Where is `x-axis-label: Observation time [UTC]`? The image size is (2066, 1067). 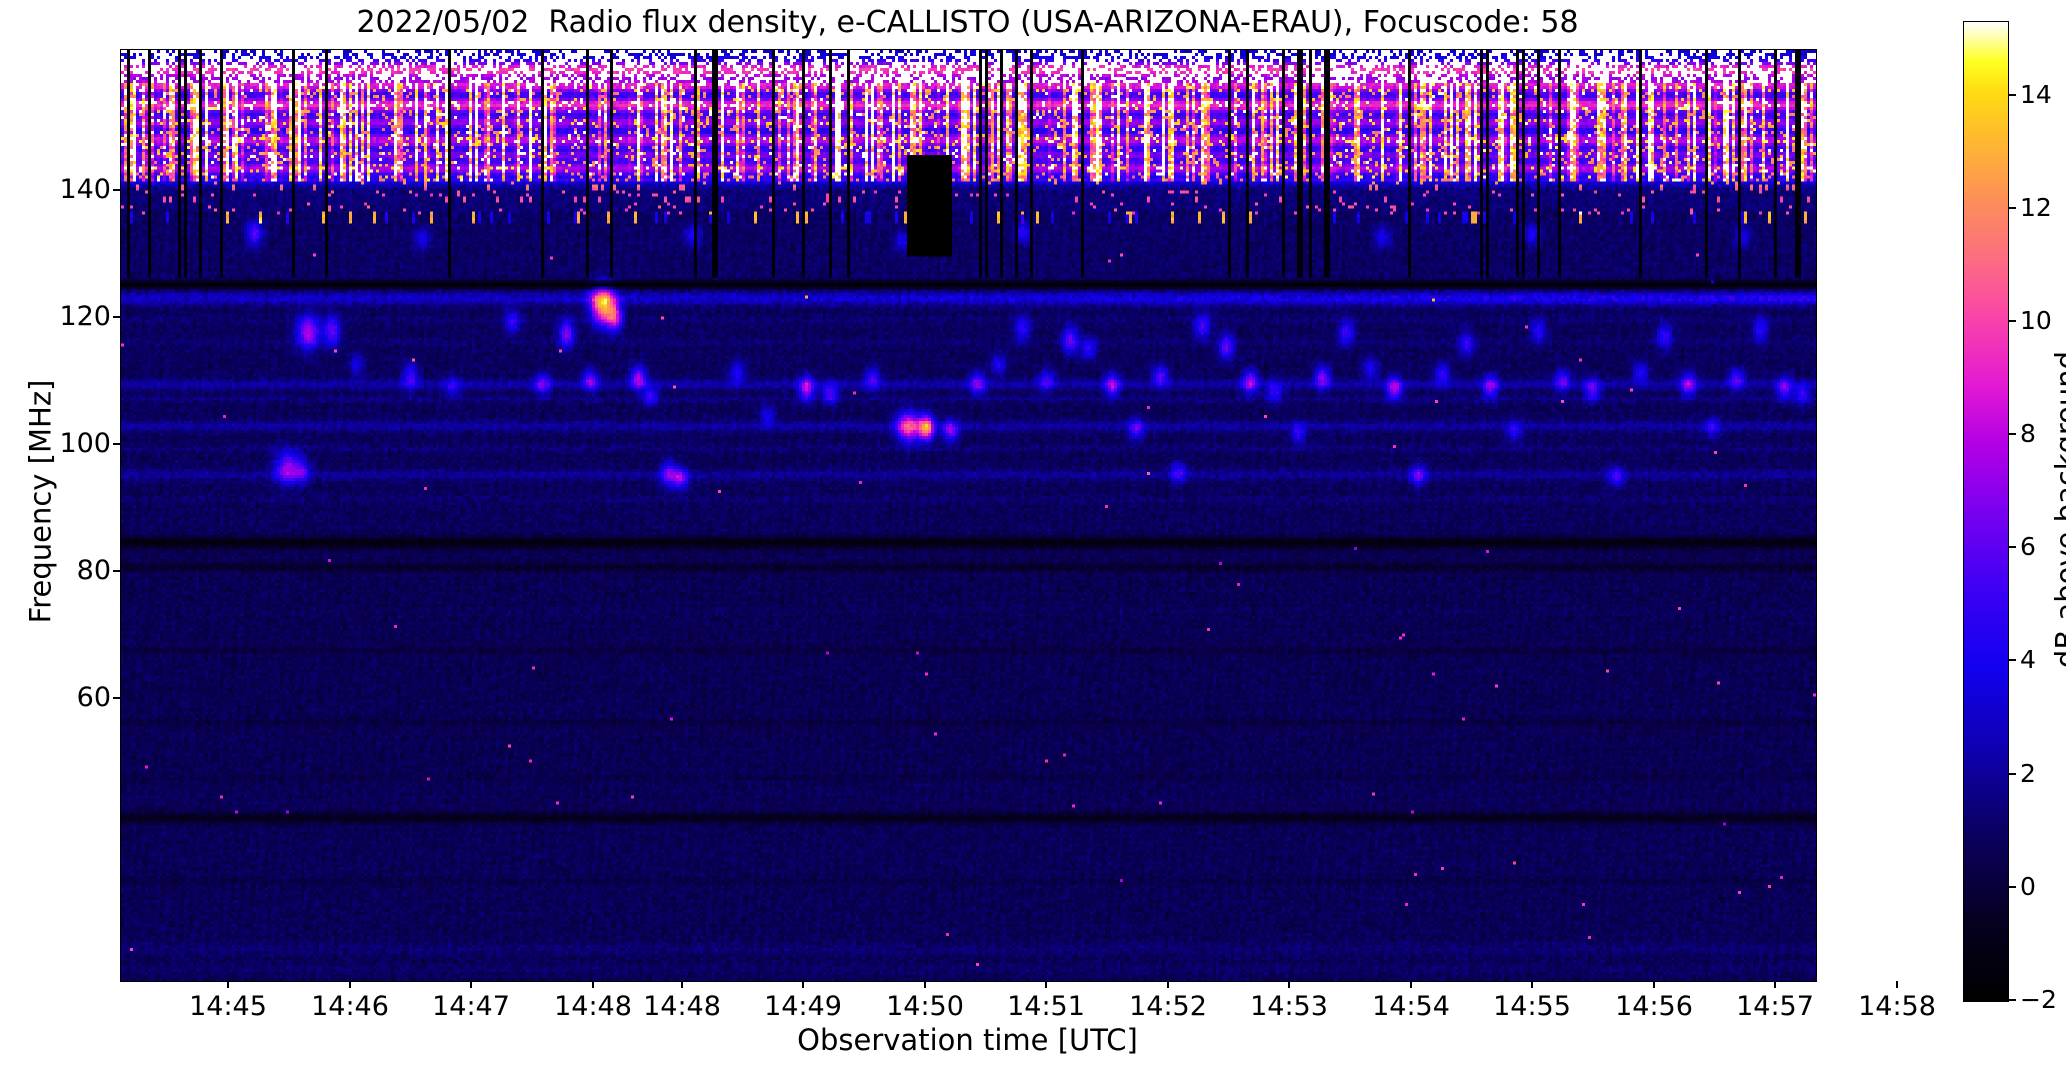
x-axis-label: Observation time [UTC] is located at coordinates (967, 1040).